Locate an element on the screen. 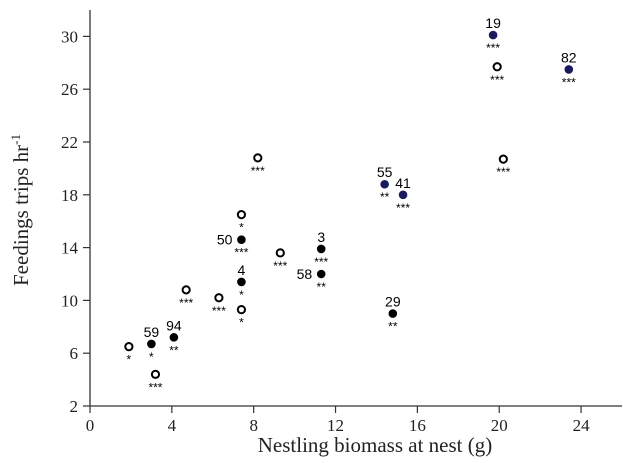 The height and width of the screenshot is (463, 623). y-tick-label: 22 is located at coordinates (69, 142).